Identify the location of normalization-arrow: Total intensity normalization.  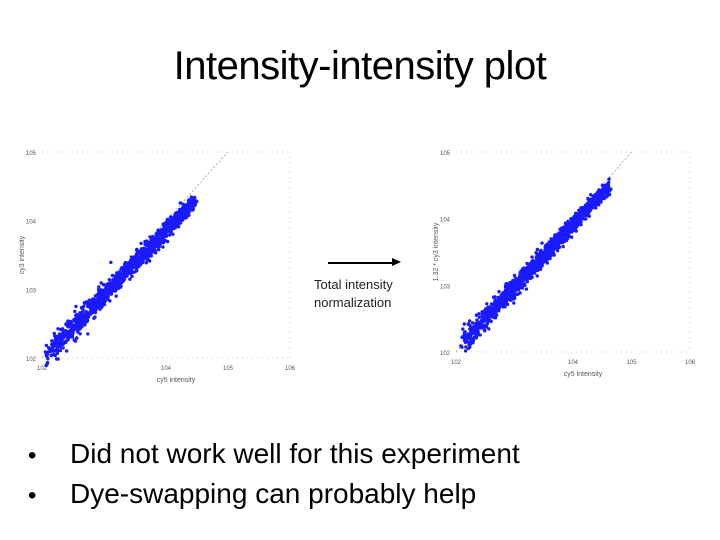
(362, 291).